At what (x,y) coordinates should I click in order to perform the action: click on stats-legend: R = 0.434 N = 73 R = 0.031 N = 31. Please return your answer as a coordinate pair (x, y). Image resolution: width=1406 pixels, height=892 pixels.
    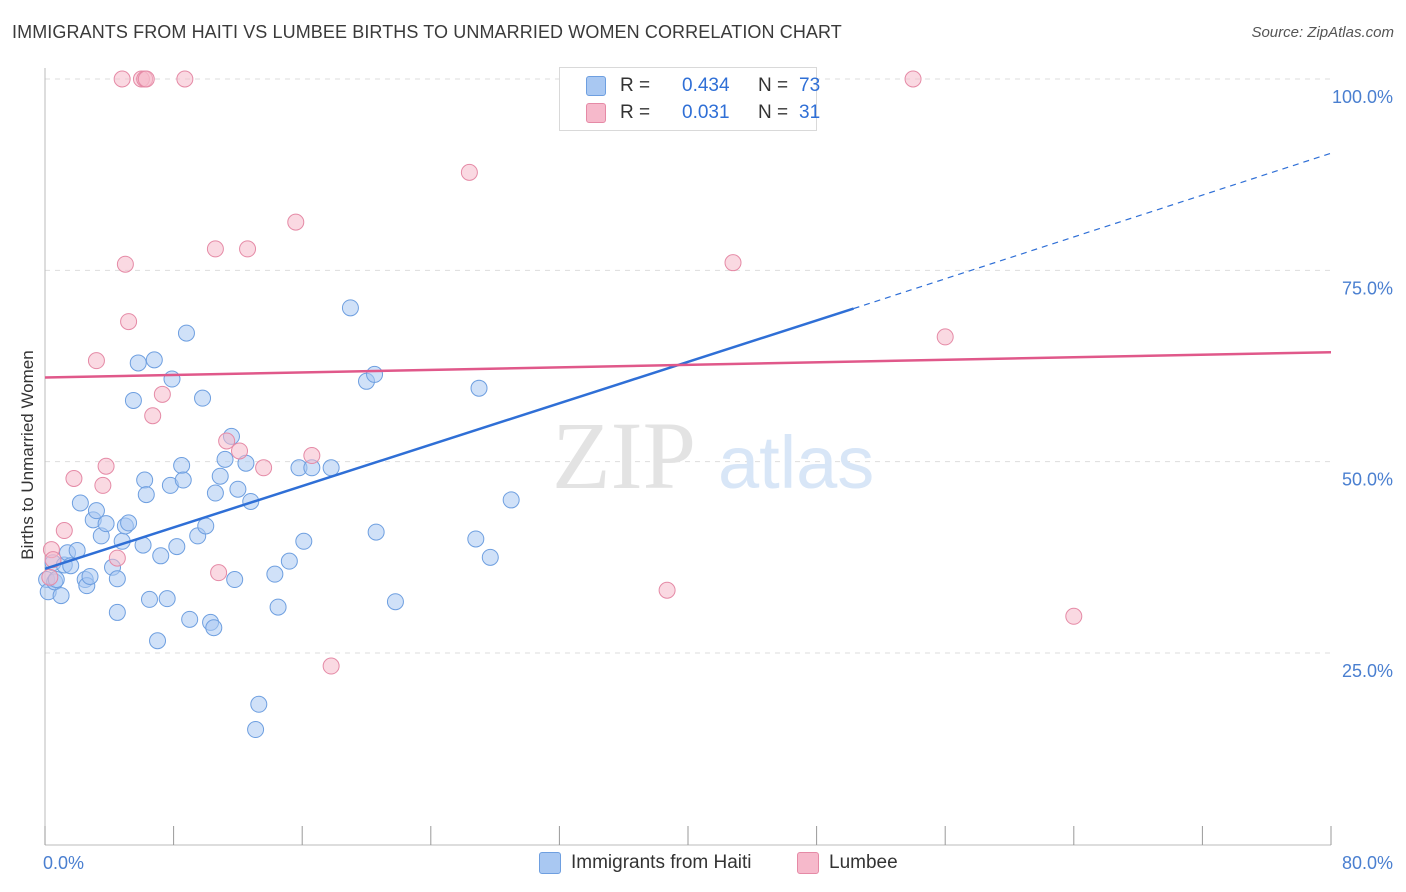
    Looking at the image, I should click on (690, 99).